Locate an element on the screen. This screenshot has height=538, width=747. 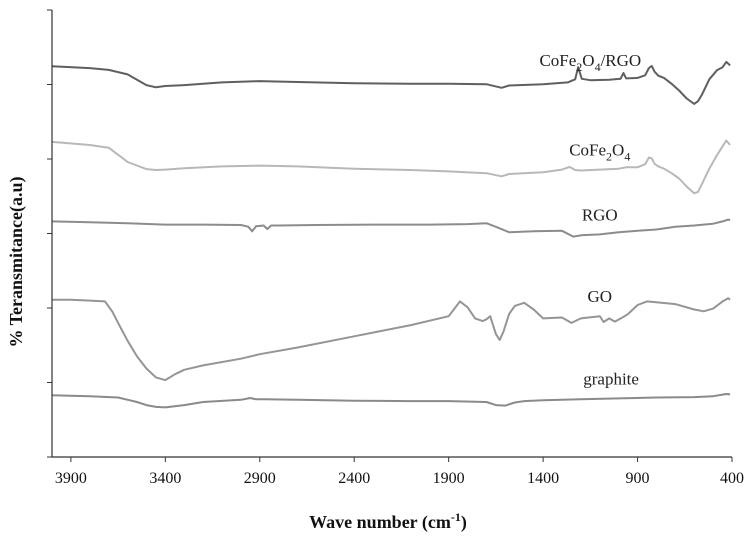
x-tick-label: 400 is located at coordinates (732, 478).